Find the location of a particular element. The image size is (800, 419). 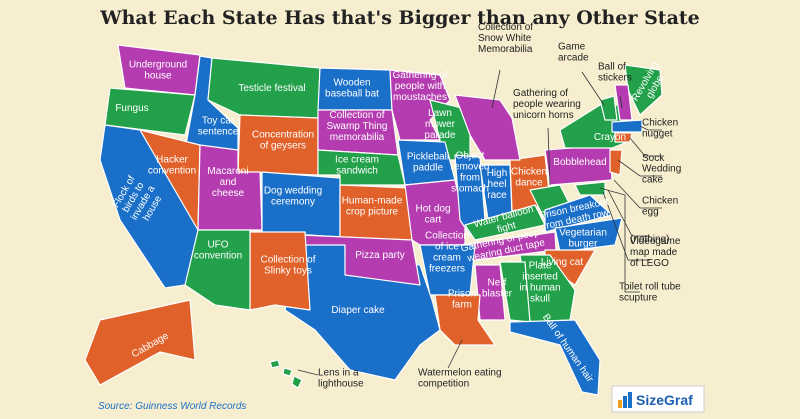

callout-label: (nothing) is located at coordinates (649, 239).